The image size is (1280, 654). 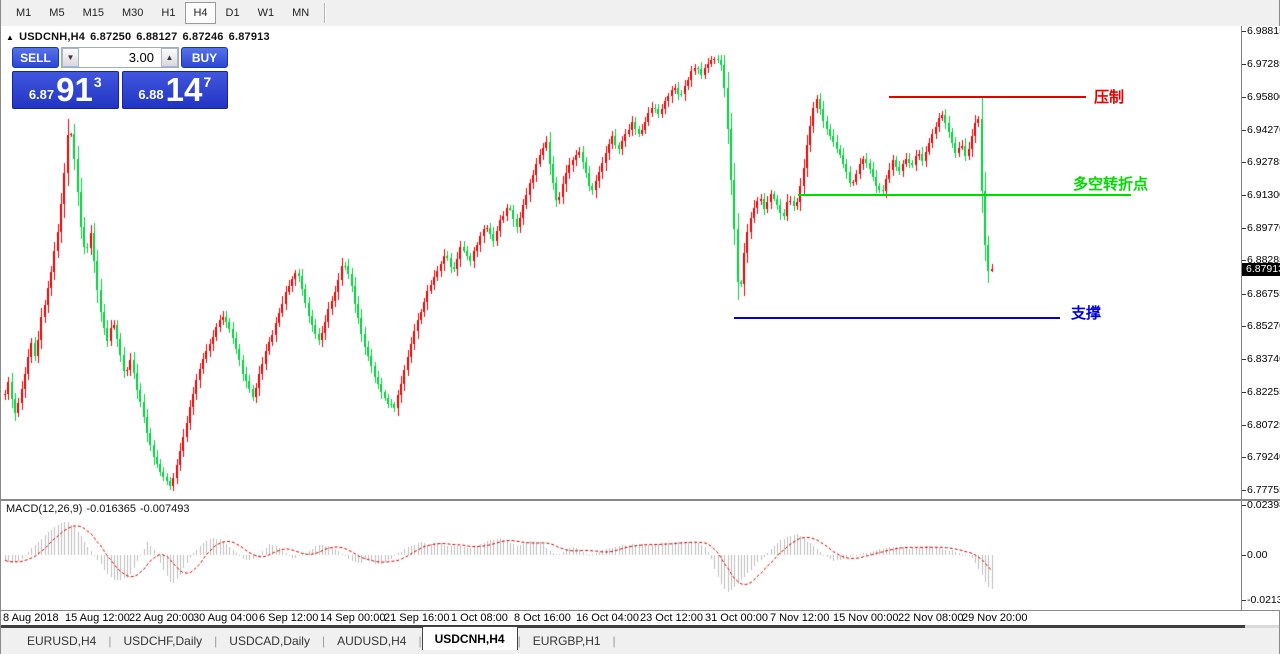 I want to click on chart-title-symbol: USDCNH,H4, so click(x=52, y=37).